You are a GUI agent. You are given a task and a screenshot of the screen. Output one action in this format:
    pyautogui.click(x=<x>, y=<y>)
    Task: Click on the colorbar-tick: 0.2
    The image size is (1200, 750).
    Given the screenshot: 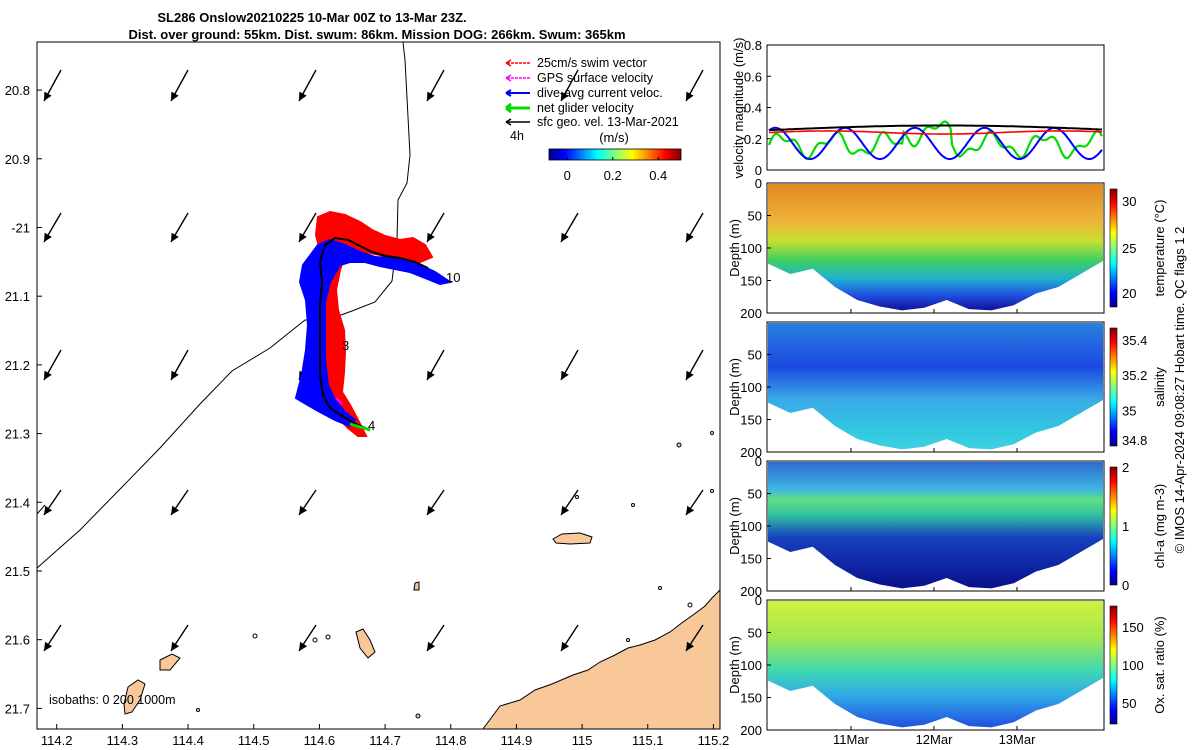 What is the action you would take?
    pyautogui.click(x=613, y=175)
    